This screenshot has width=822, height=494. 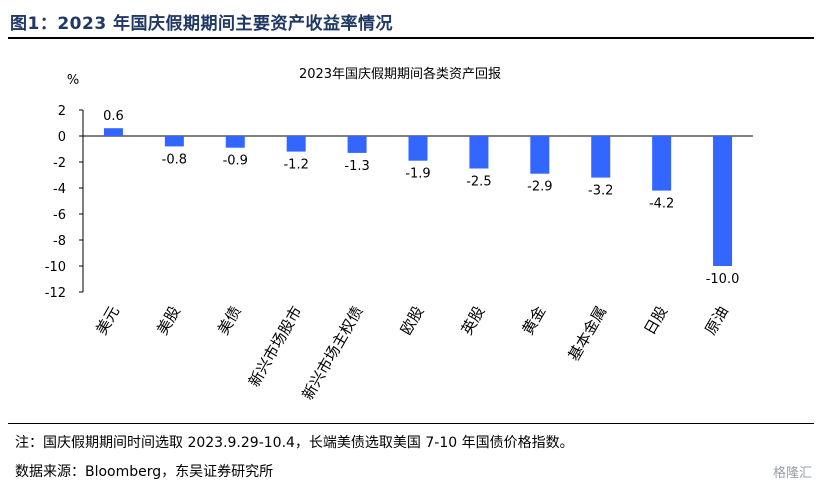 What do you see at coordinates (473, 320) in the screenshot?
I see `category-label: 英股` at bounding box center [473, 320].